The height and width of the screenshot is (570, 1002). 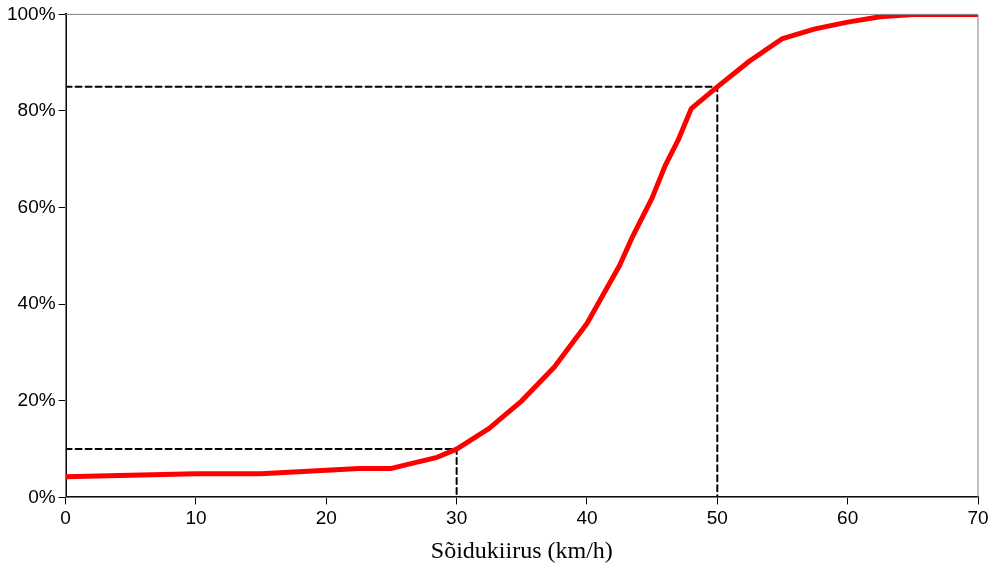 I want to click on y-tick-label: 100%, so click(x=31, y=13).